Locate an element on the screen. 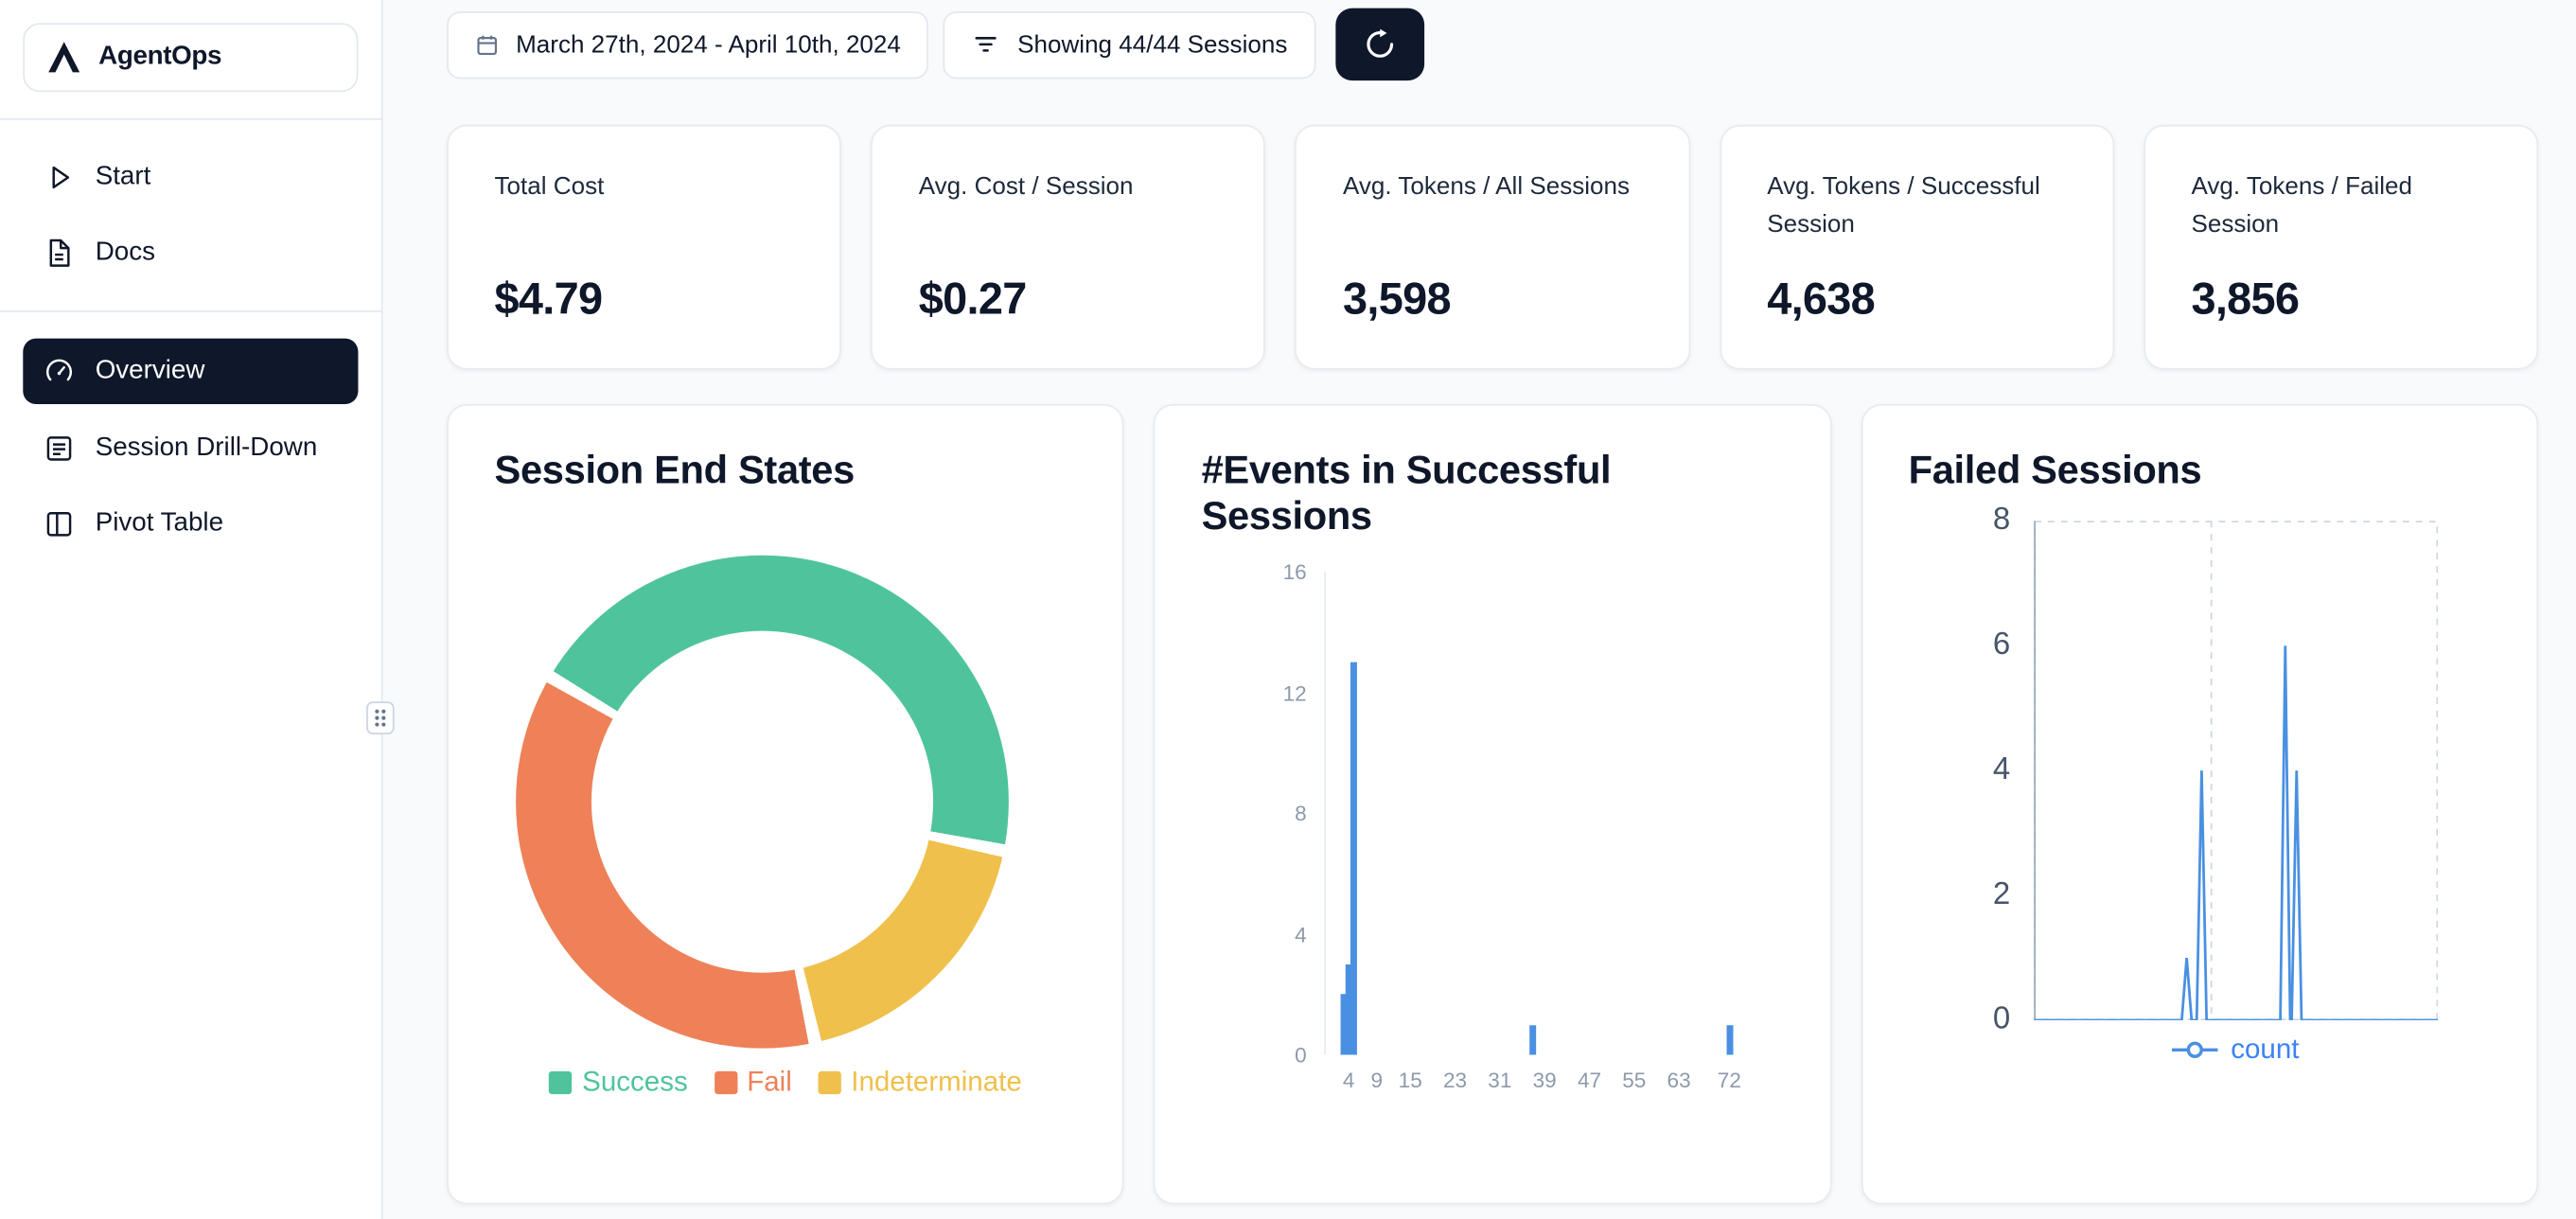  date-range-button: March 27th, 2024 - April 10th, 2024 is located at coordinates (688, 44).